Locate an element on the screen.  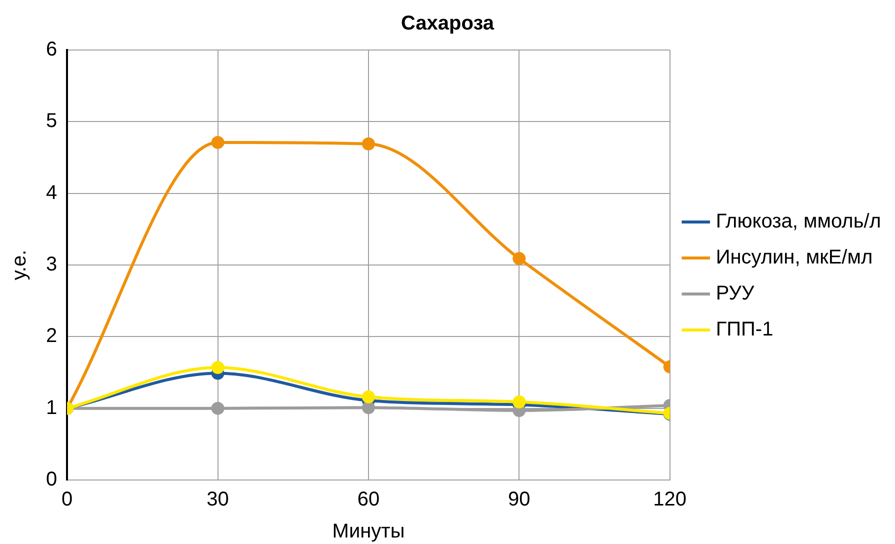
y-tick-label: 5 is located at coordinates (52, 121).